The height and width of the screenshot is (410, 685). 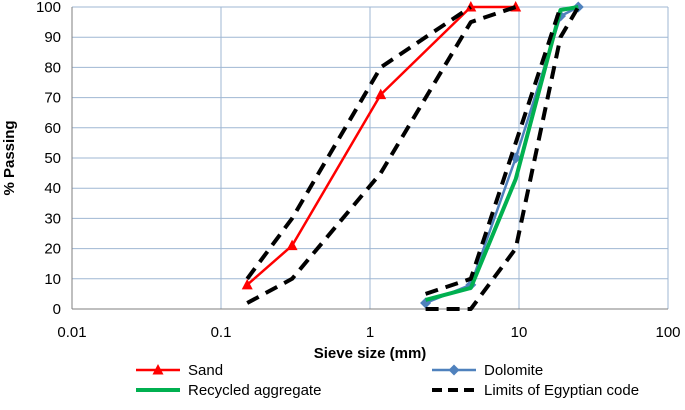 What do you see at coordinates (370, 353) in the screenshot?
I see `x-axis-title: Sieve size (mm)` at bounding box center [370, 353].